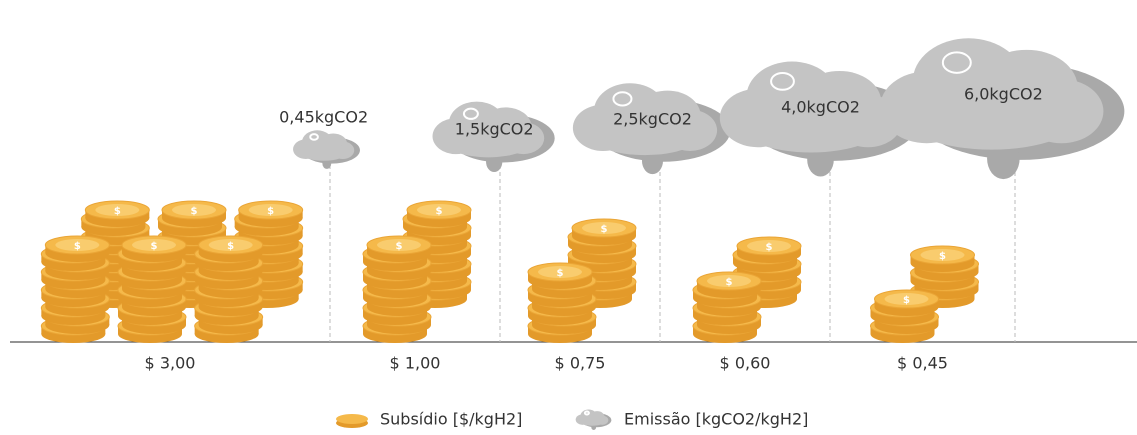  Describe the element at coordinates (1003, 94) in the screenshot. I see `value-label: 6,0kgCO2` at that location.